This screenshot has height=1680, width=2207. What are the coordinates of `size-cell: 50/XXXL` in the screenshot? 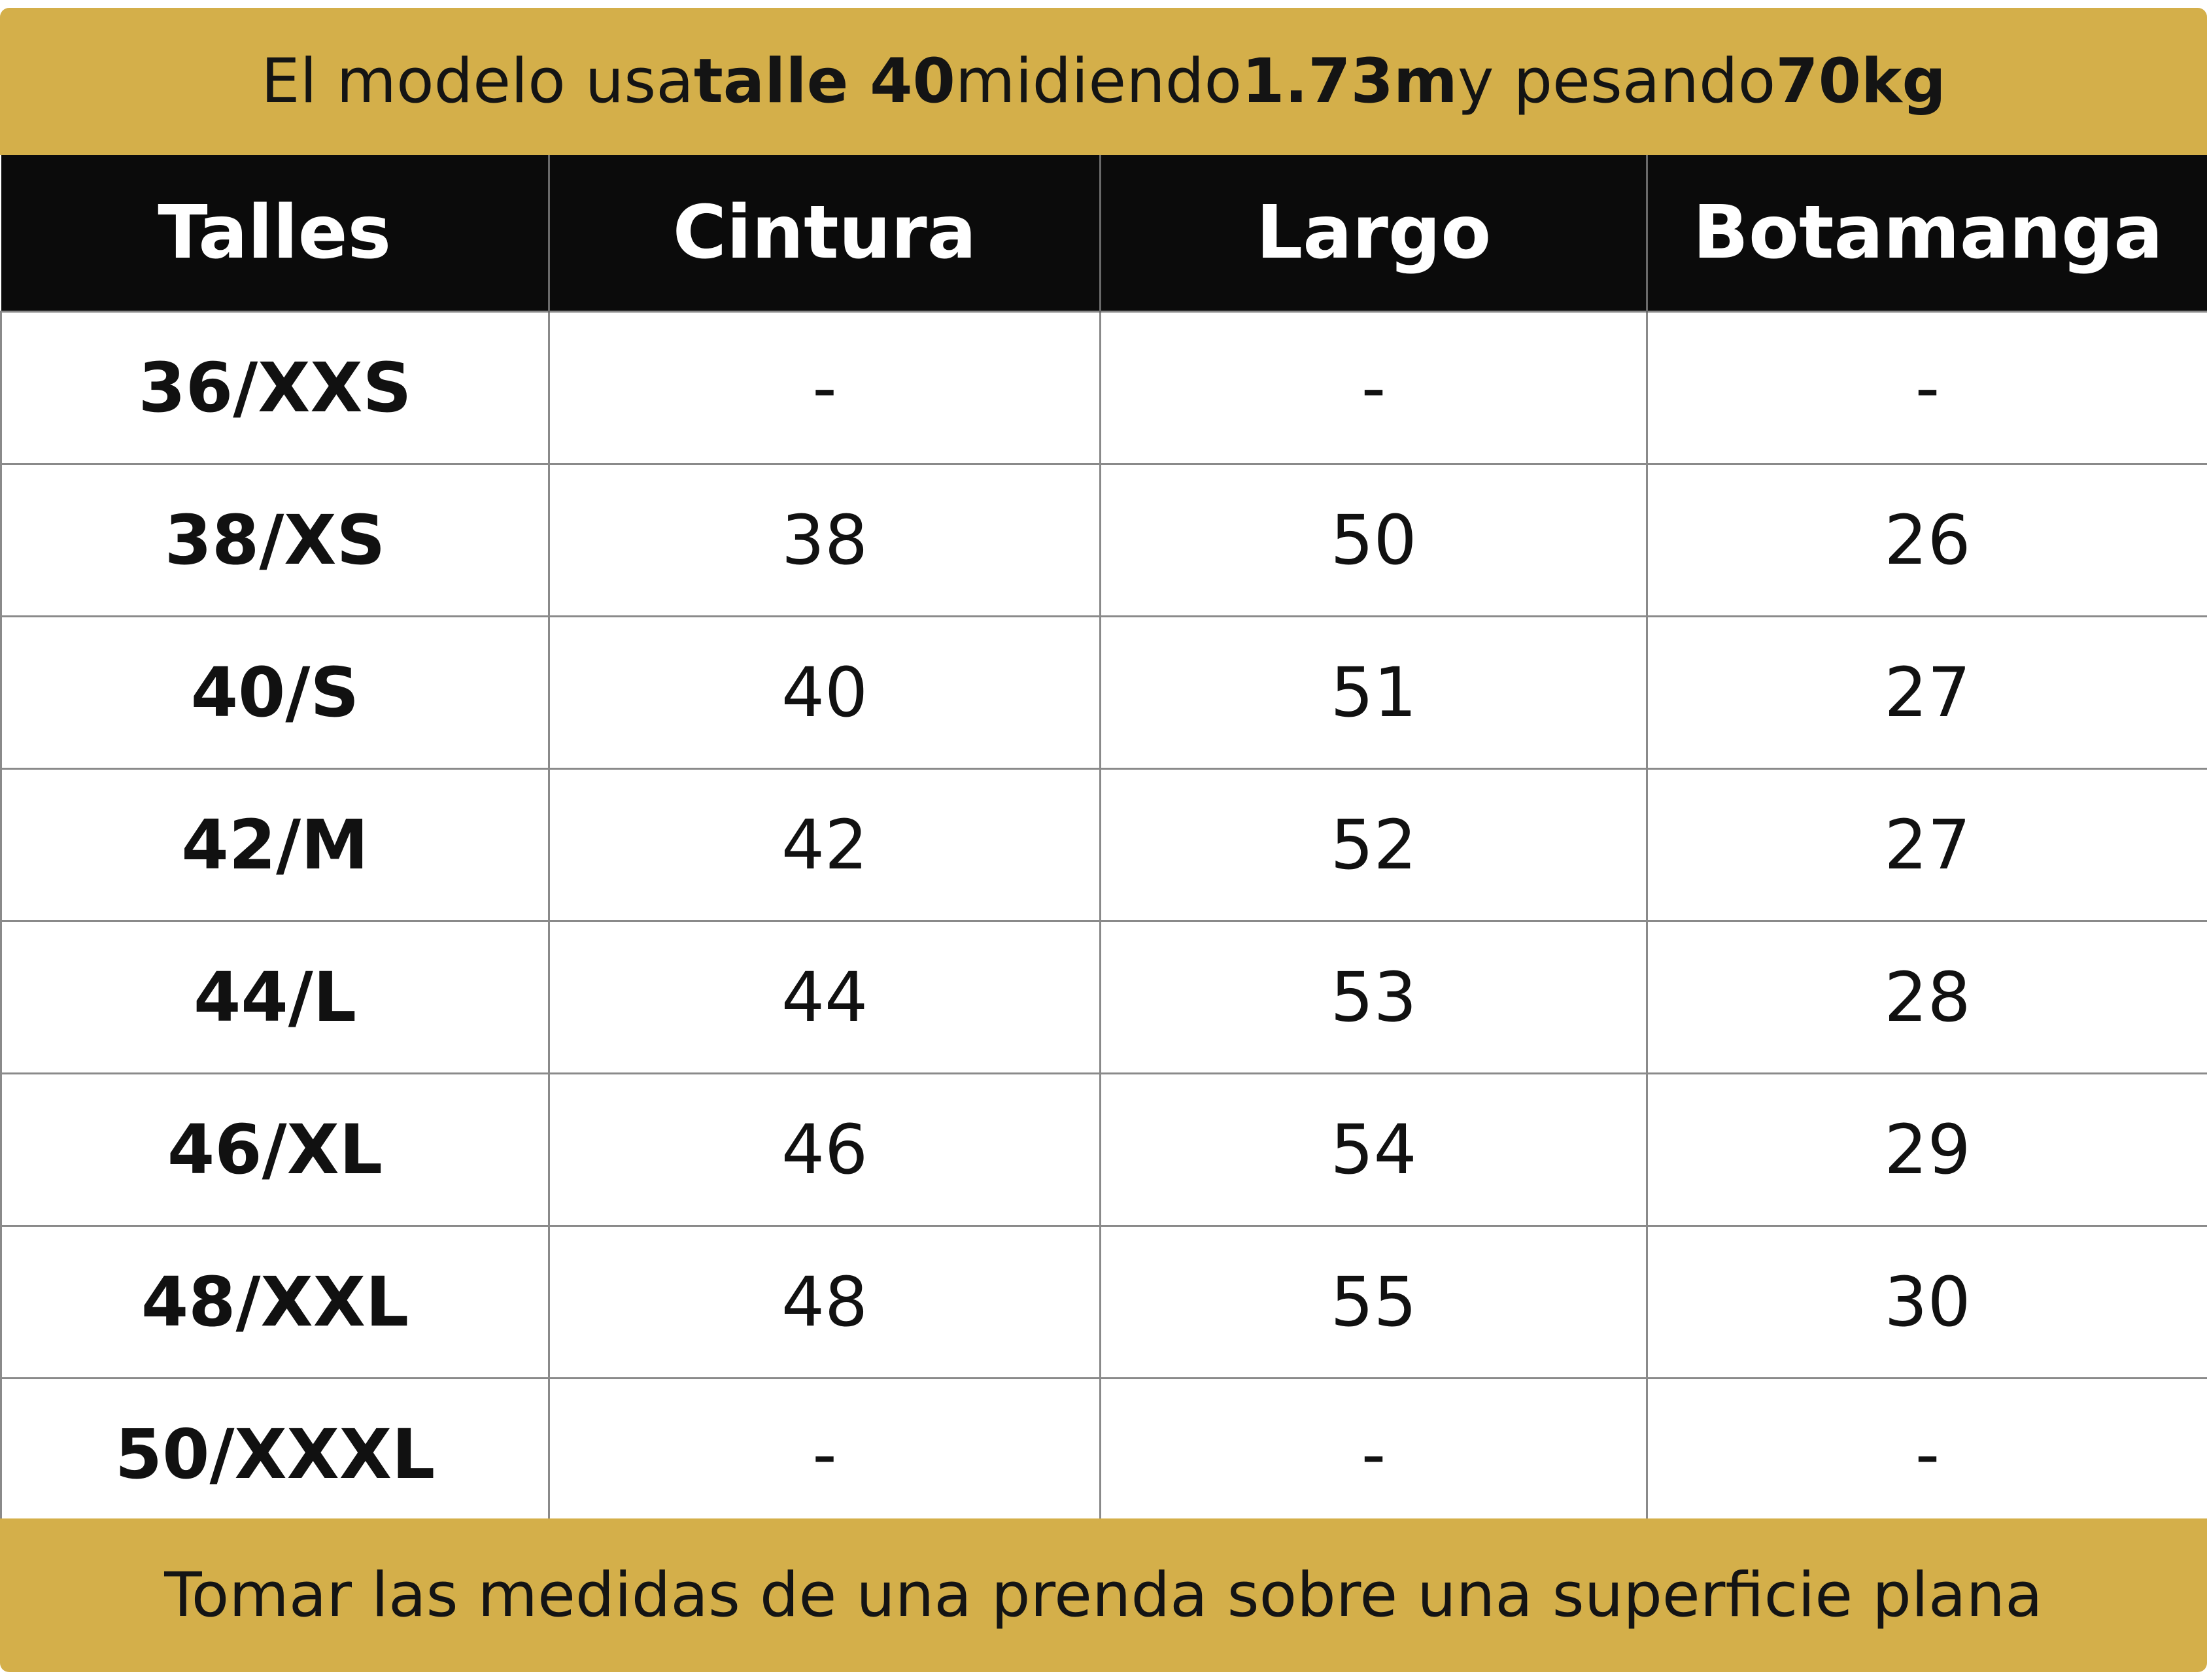 It's located at (275, 1454).